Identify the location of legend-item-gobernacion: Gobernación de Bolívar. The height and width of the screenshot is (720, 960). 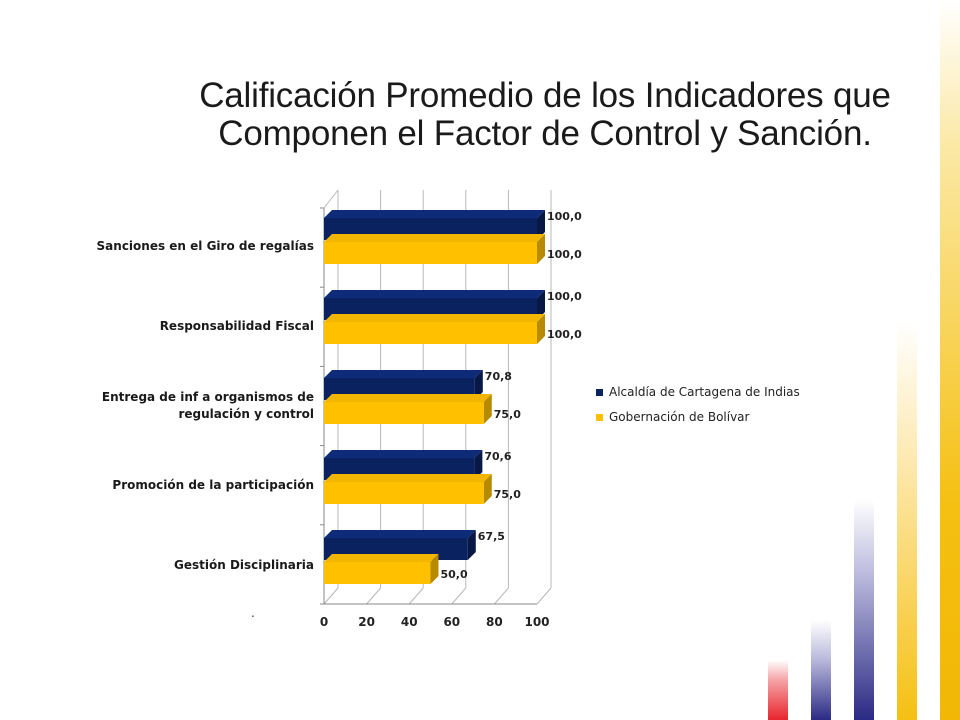
(672, 417).